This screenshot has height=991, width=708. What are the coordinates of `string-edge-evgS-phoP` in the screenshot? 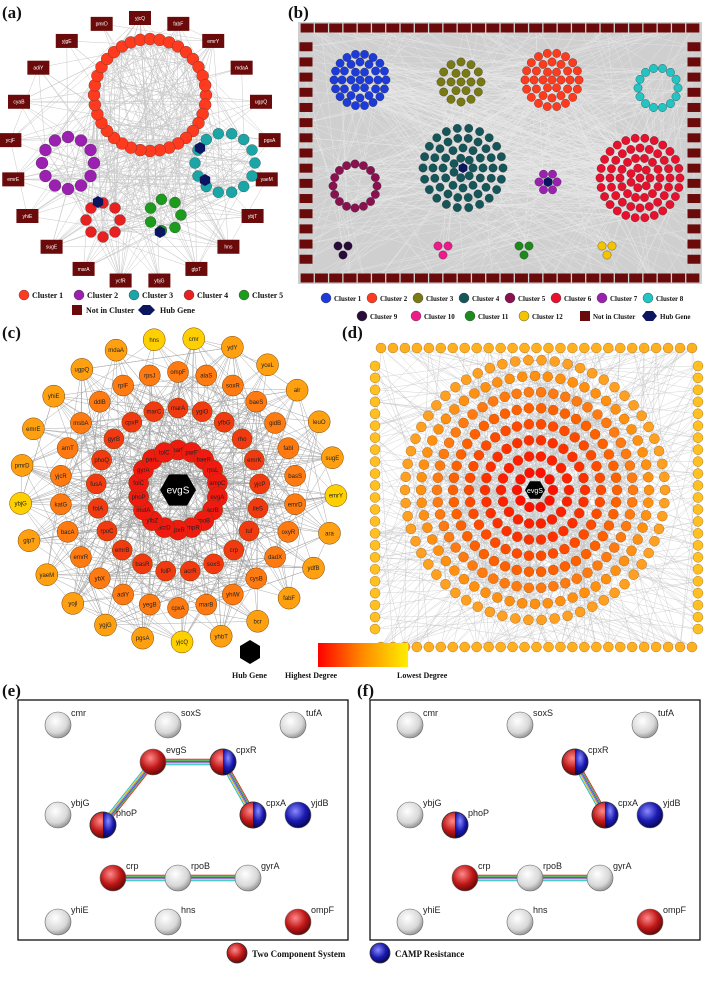 It's located at (129, 794).